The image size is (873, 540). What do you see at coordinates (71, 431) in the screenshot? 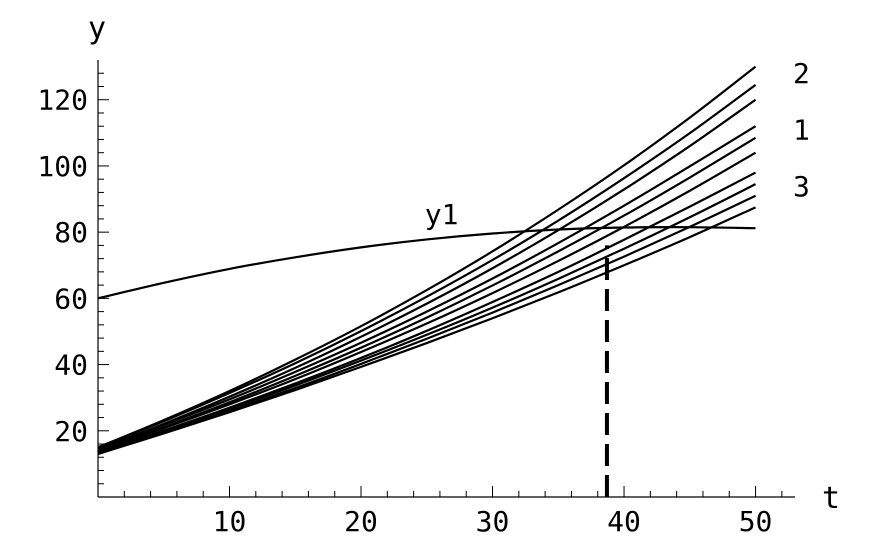
I see `y-tick-label: 20` at bounding box center [71, 431].